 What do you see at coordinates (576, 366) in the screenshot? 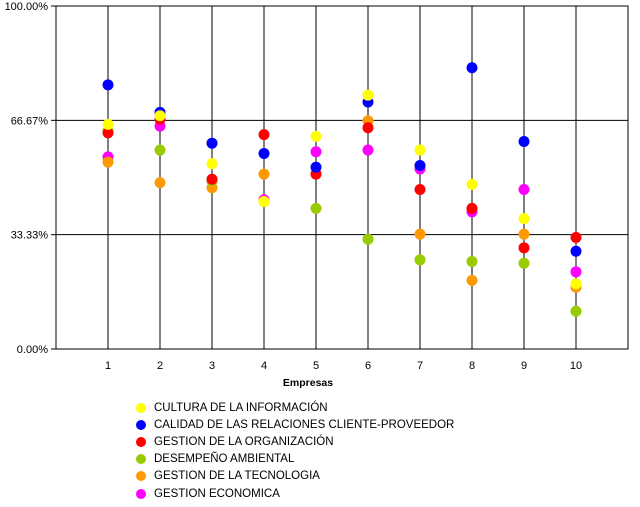
I see `x-tick-label: 10` at bounding box center [576, 366].